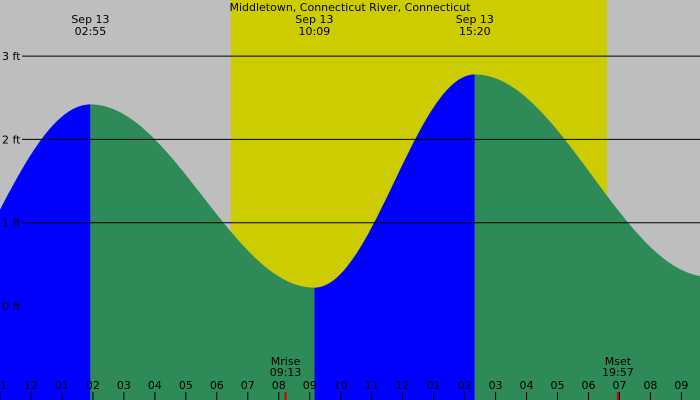 Image resolution: width=700 pixels, height=400 pixels. What do you see at coordinates (11, 56) in the screenshot?
I see `y-tick-label: 3 ft` at bounding box center [11, 56].